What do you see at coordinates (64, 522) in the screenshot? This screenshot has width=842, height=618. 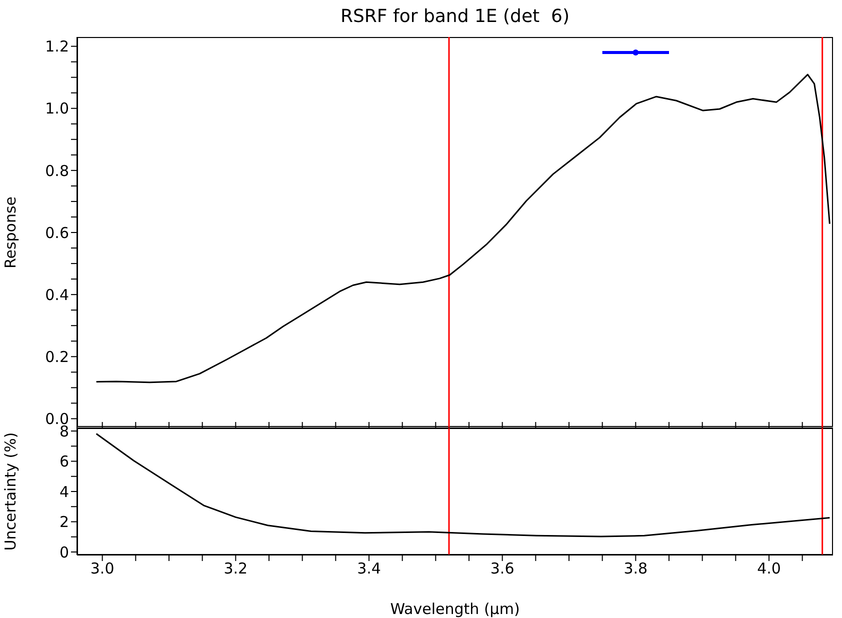 I see `y-tick-label: 2` at bounding box center [64, 522].